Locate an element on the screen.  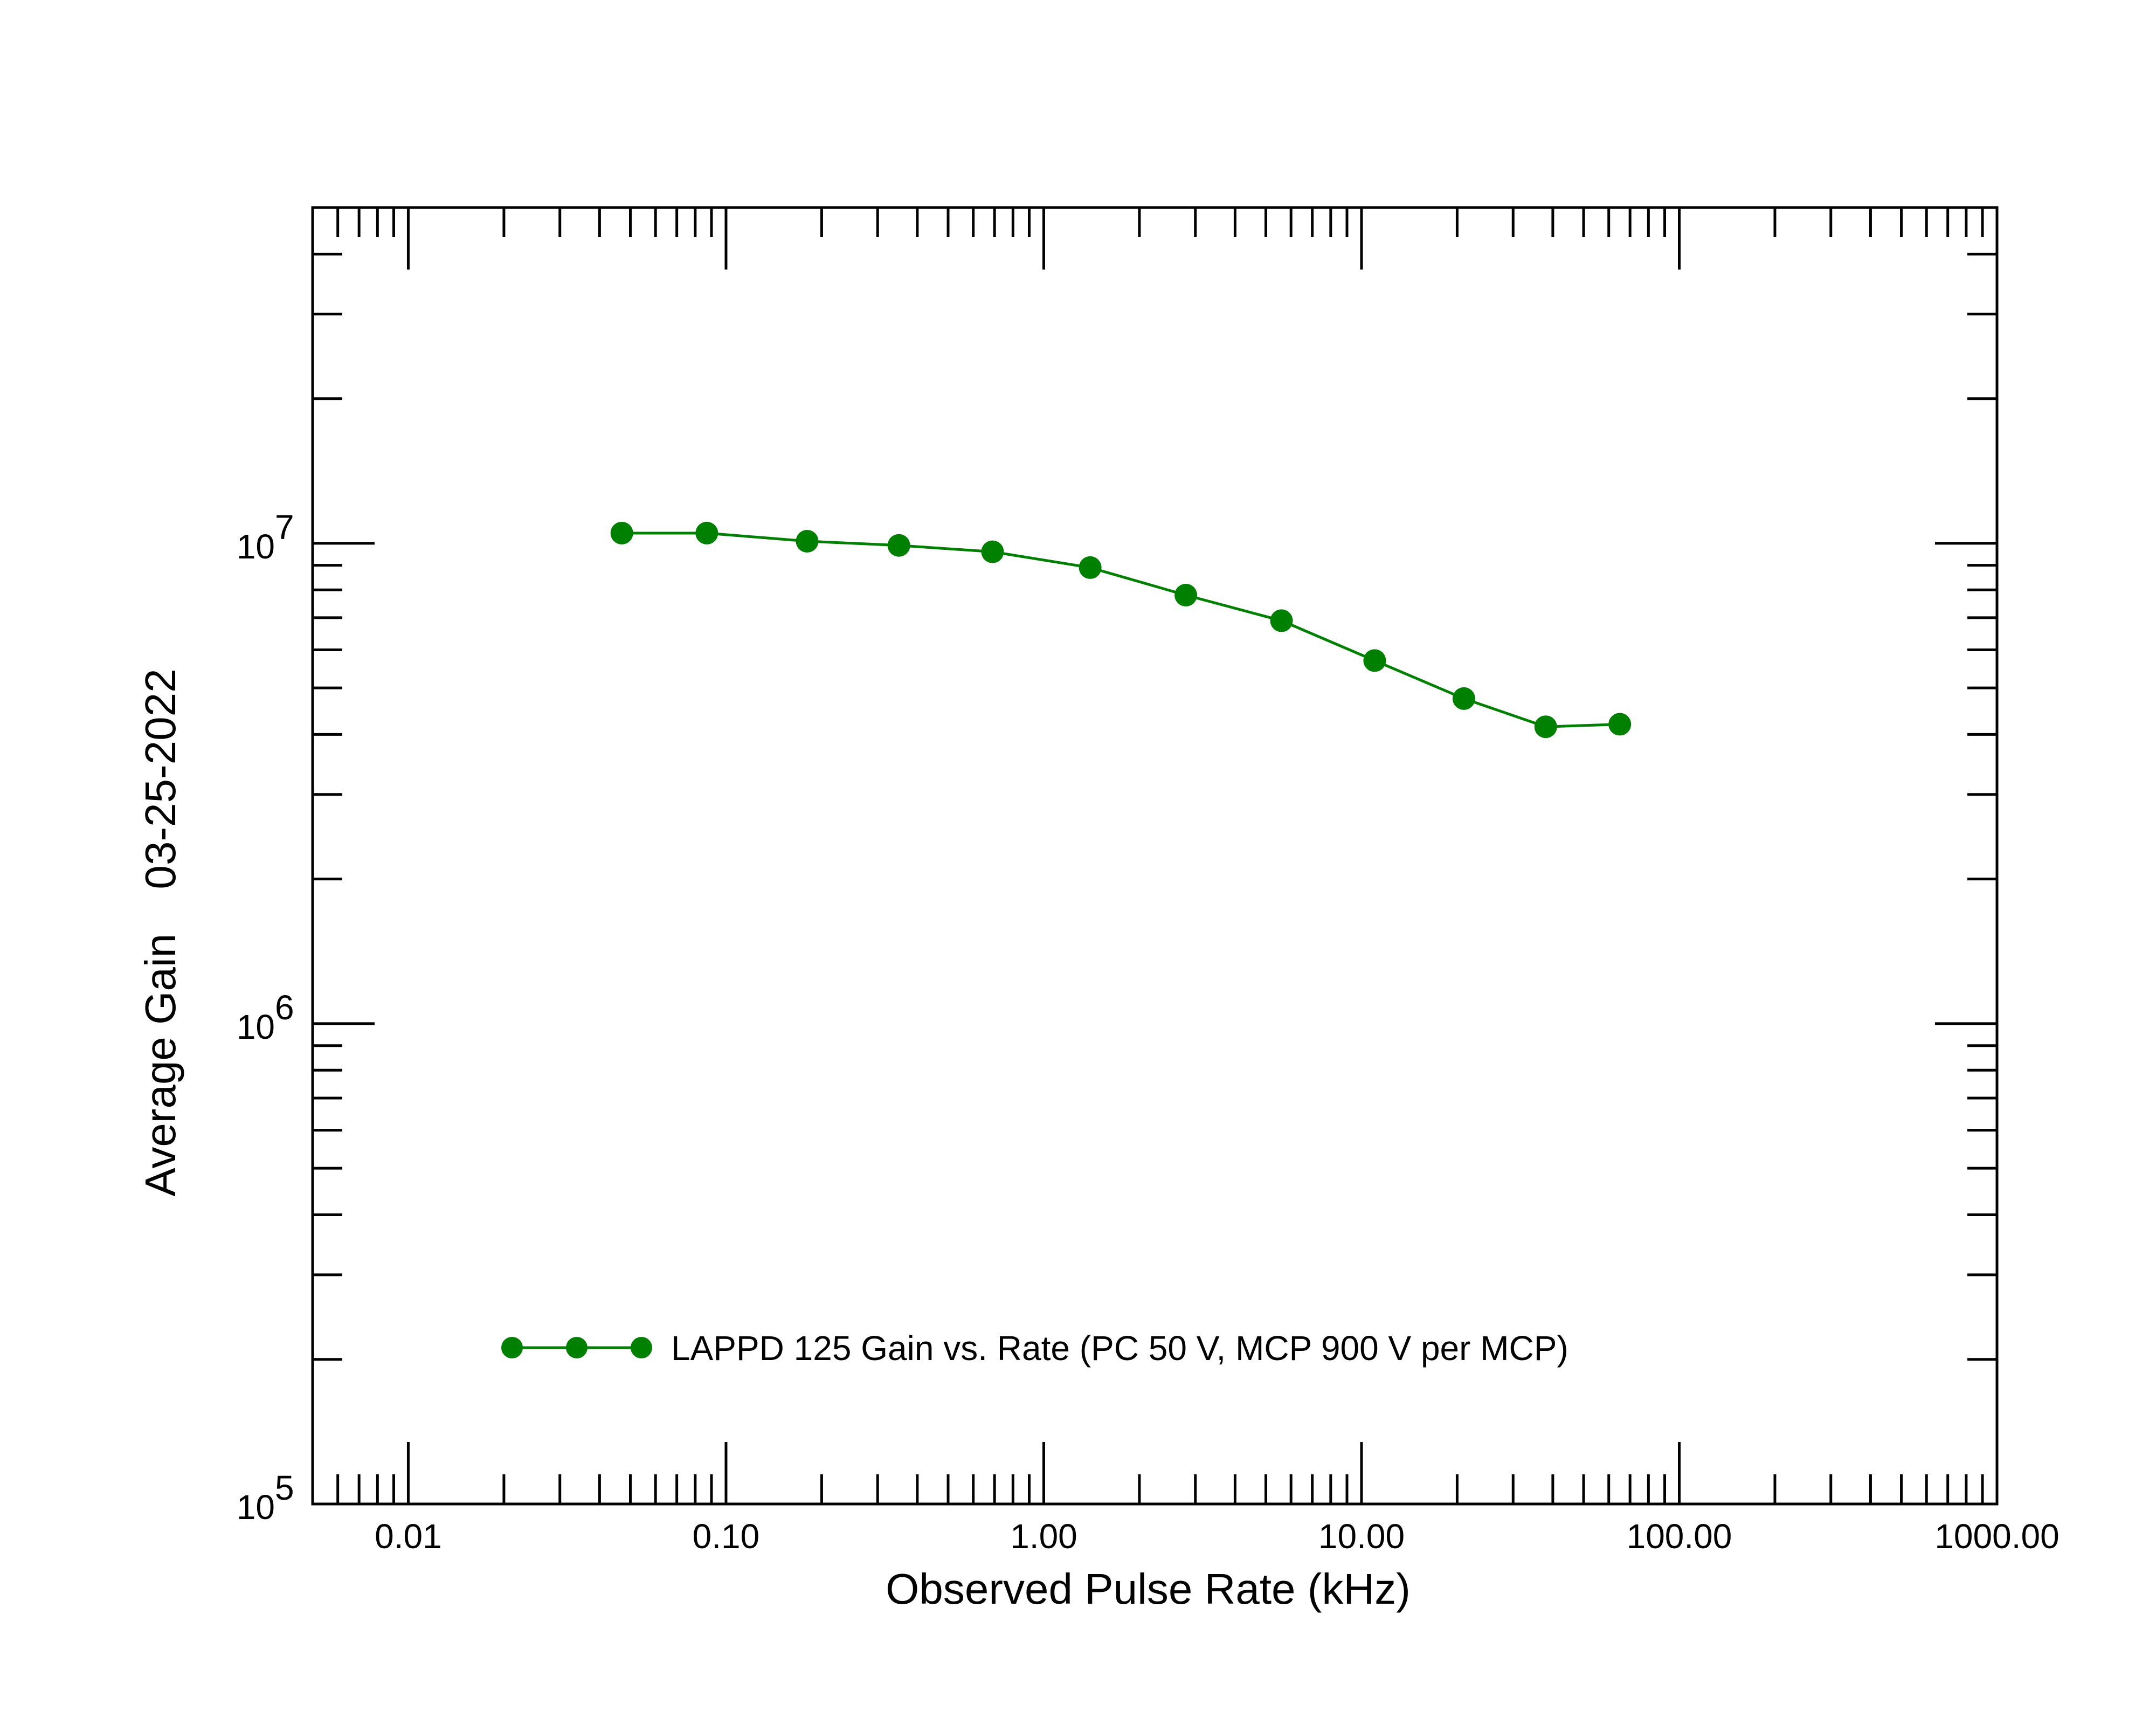
x-axis-title: Observed Pulse Rate (kHz) is located at coordinates (1148, 1589).